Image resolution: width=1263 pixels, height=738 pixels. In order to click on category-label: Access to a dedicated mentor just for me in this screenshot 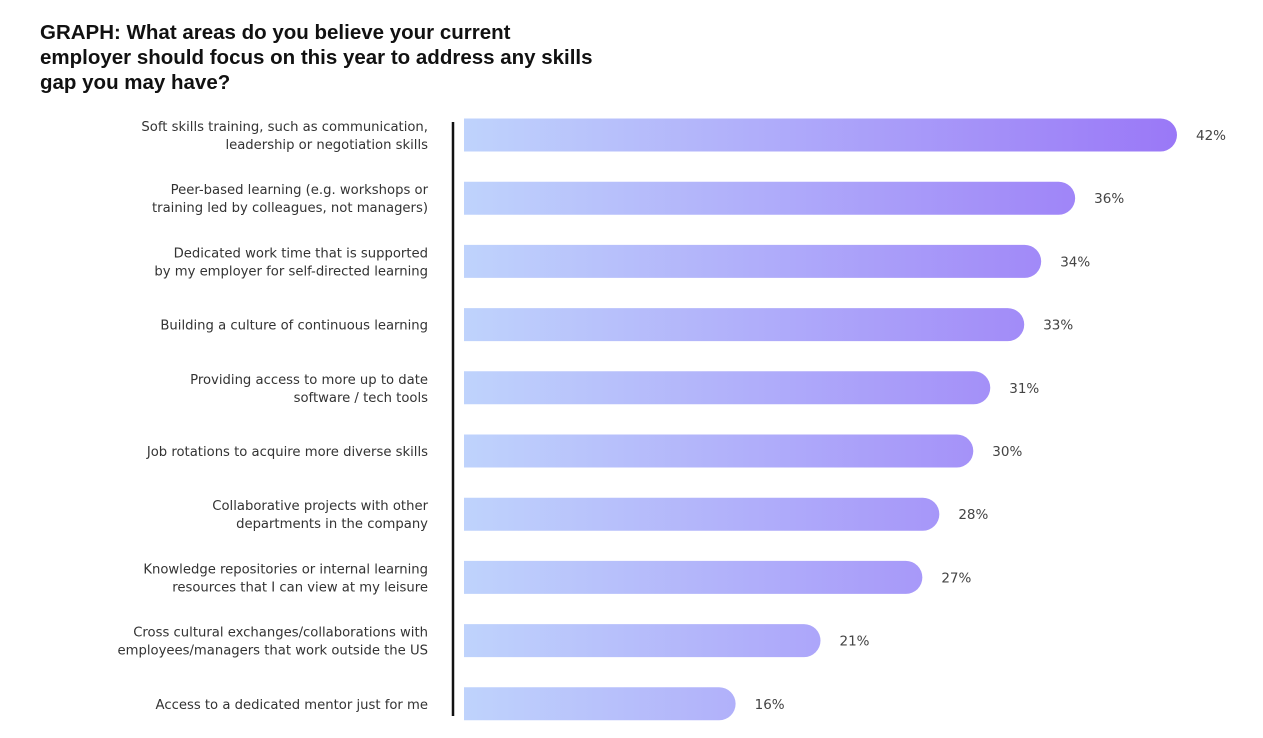, I will do `click(292, 705)`.